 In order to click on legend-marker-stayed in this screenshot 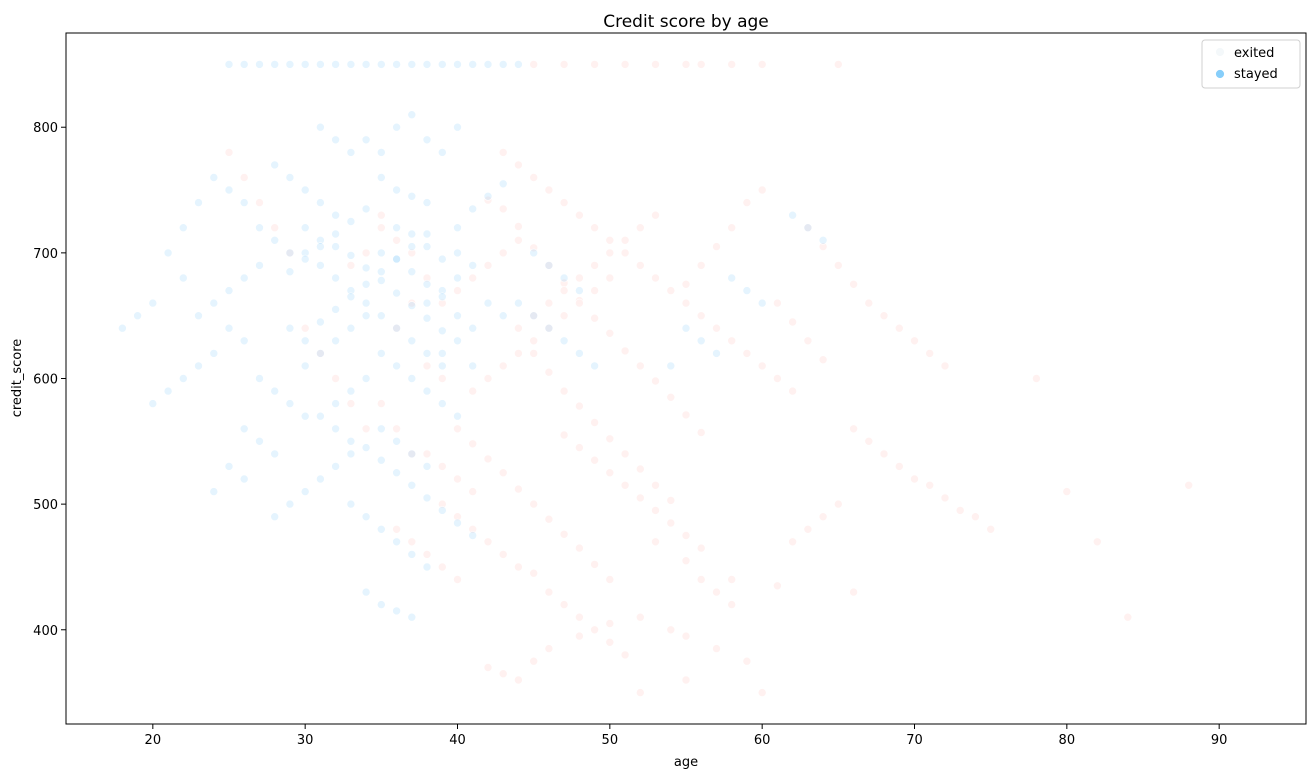, I will do `click(1220, 74)`.